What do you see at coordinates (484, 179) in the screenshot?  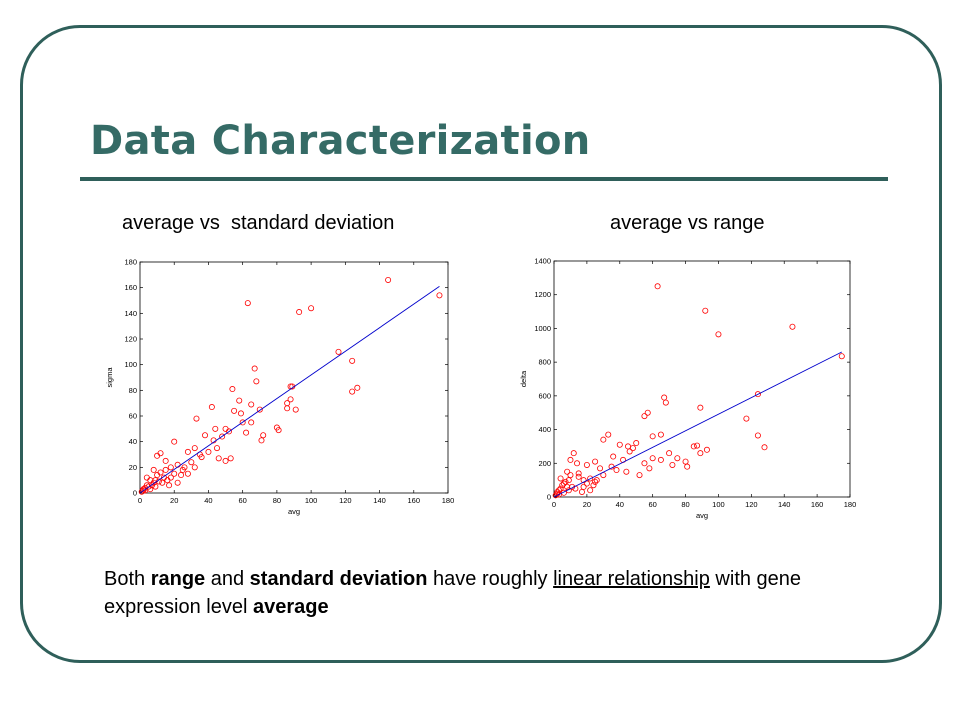 I see `title-divider` at bounding box center [484, 179].